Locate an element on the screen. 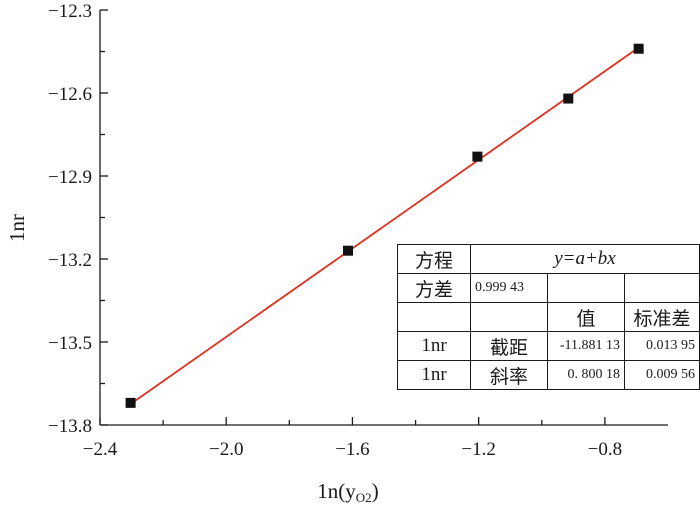 The width and height of the screenshot is (700, 518). table-row: 1nr 斜率 0. 800 18 0.009 56 is located at coordinates (548, 375).